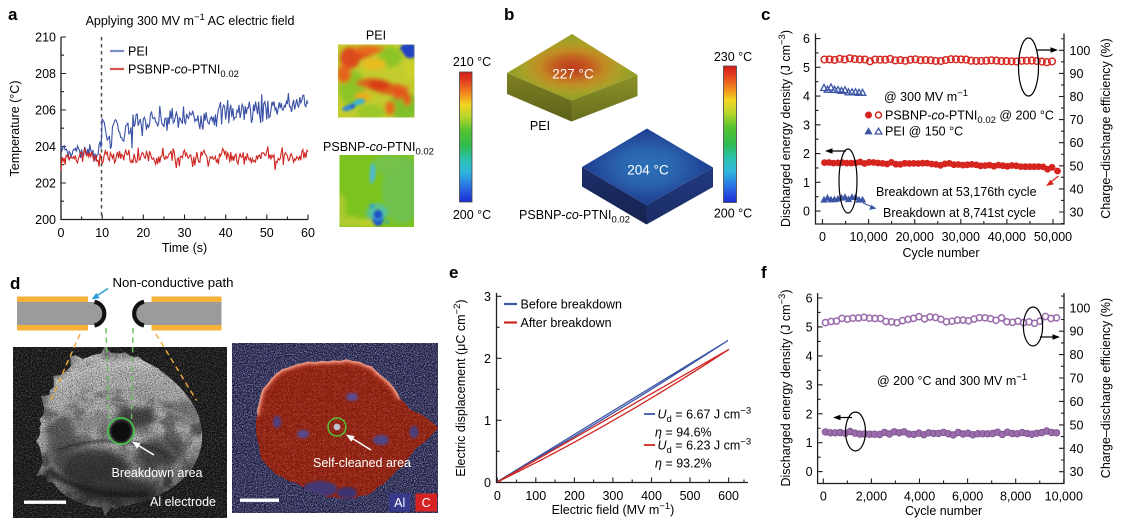  What do you see at coordinates (733, 57) in the screenshot?
I see `svg-text: 230 °C` at bounding box center [733, 57].